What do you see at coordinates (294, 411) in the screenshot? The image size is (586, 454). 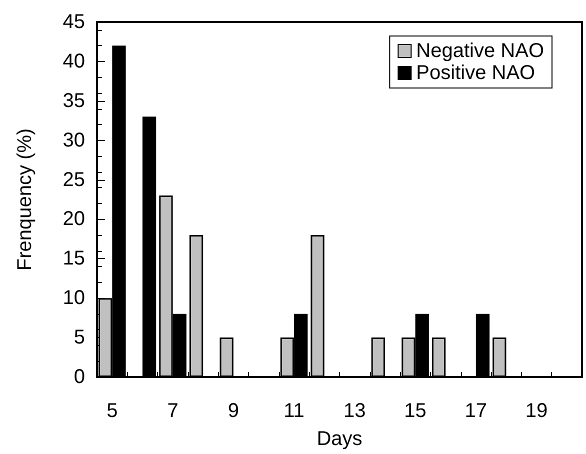 I see `x-tick-label: 11` at bounding box center [294, 411].